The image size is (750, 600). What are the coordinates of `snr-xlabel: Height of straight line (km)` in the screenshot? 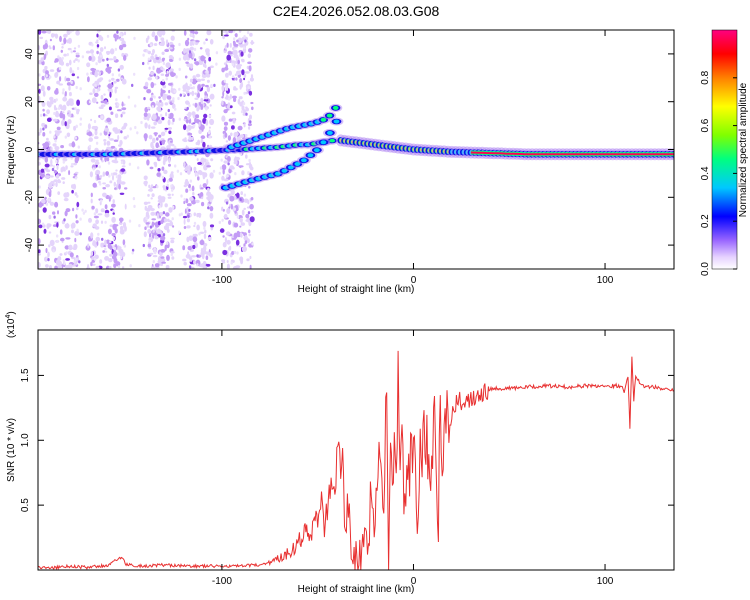 It's located at (356, 589).